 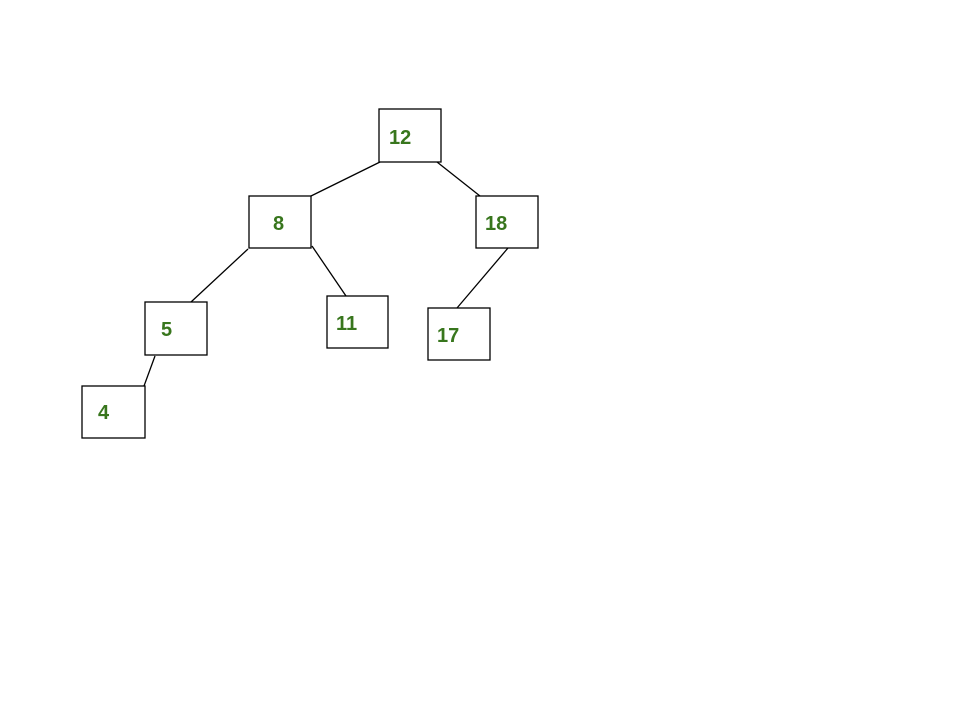 I want to click on node-label: 8, so click(x=278, y=224).